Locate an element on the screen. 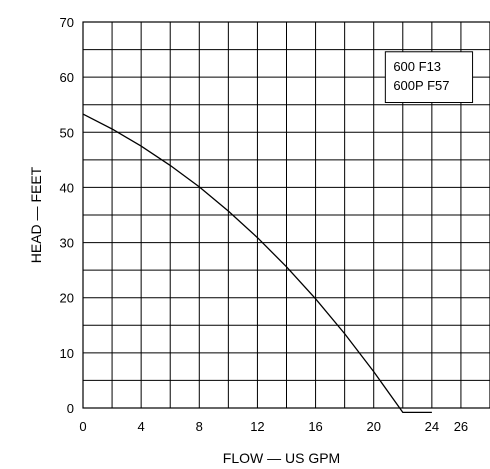  y-tick-label: 30 is located at coordinates (67, 243).